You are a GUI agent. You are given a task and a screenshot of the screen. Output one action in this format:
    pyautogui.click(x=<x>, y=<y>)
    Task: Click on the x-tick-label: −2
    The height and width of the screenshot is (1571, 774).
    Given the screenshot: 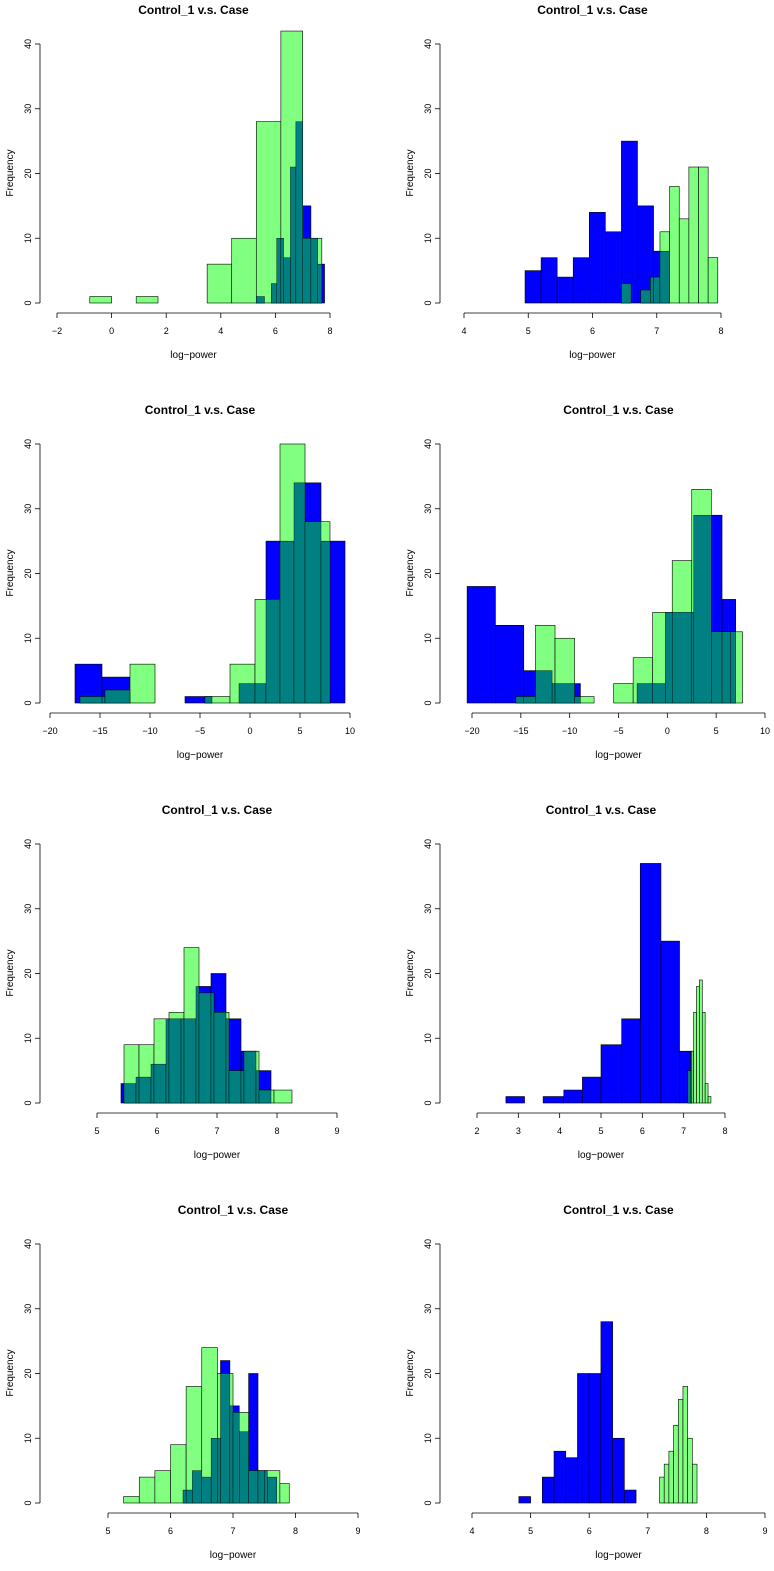 What is the action you would take?
    pyautogui.click(x=57, y=331)
    